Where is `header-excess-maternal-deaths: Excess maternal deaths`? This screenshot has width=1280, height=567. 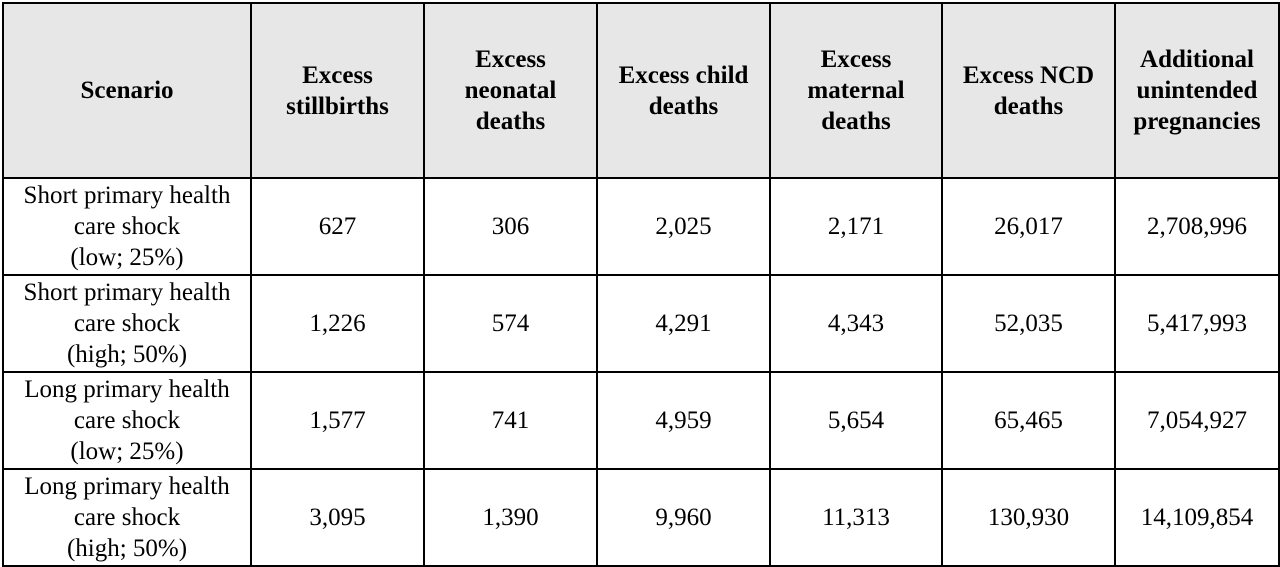 header-excess-maternal-deaths: Excess maternal deaths is located at coordinates (856, 90).